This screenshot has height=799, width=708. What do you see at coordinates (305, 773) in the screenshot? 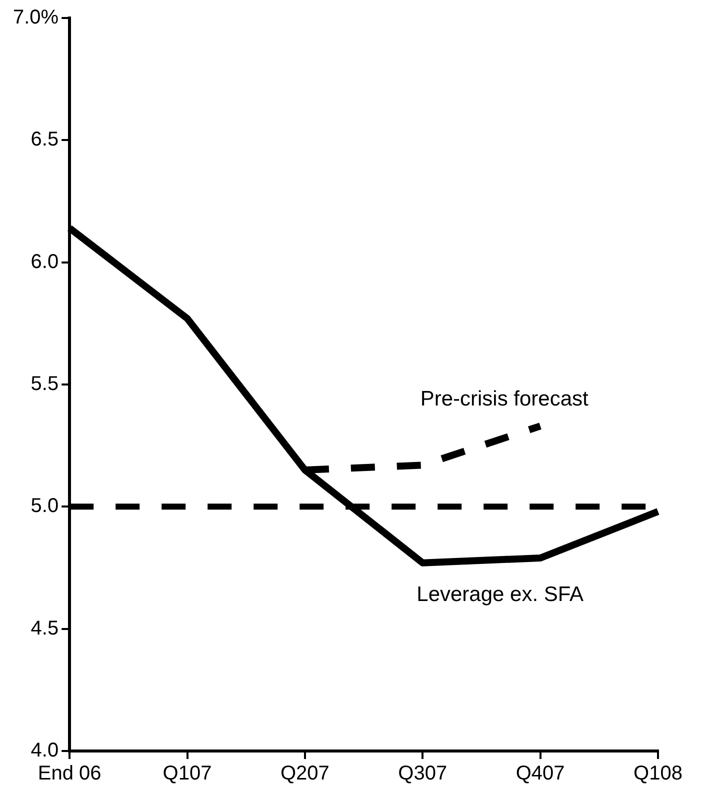
I see `x-tick-label: Q207` at bounding box center [305, 773].